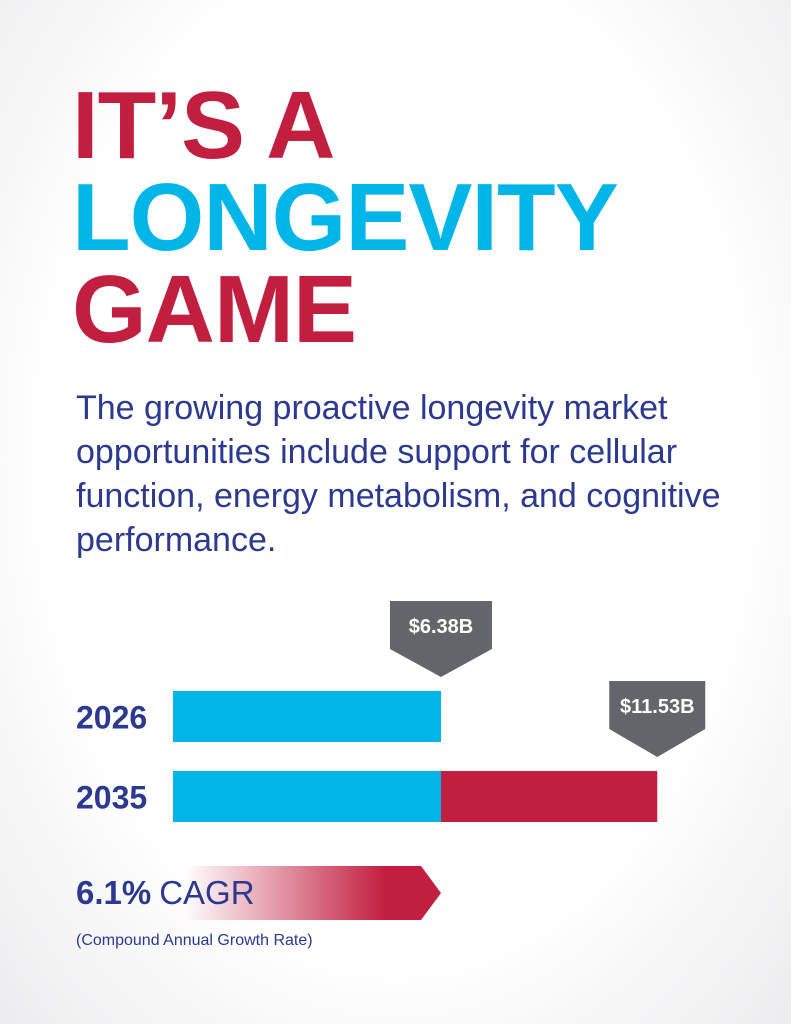  I want to click on bar-2026, so click(307, 716).